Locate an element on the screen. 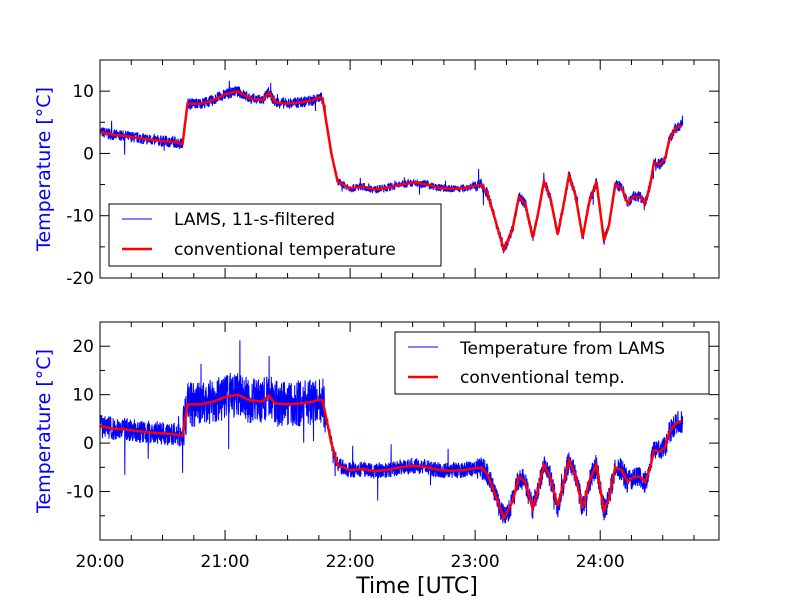 The width and height of the screenshot is (800, 600). x-tick-label: 21:00 is located at coordinates (225, 562).